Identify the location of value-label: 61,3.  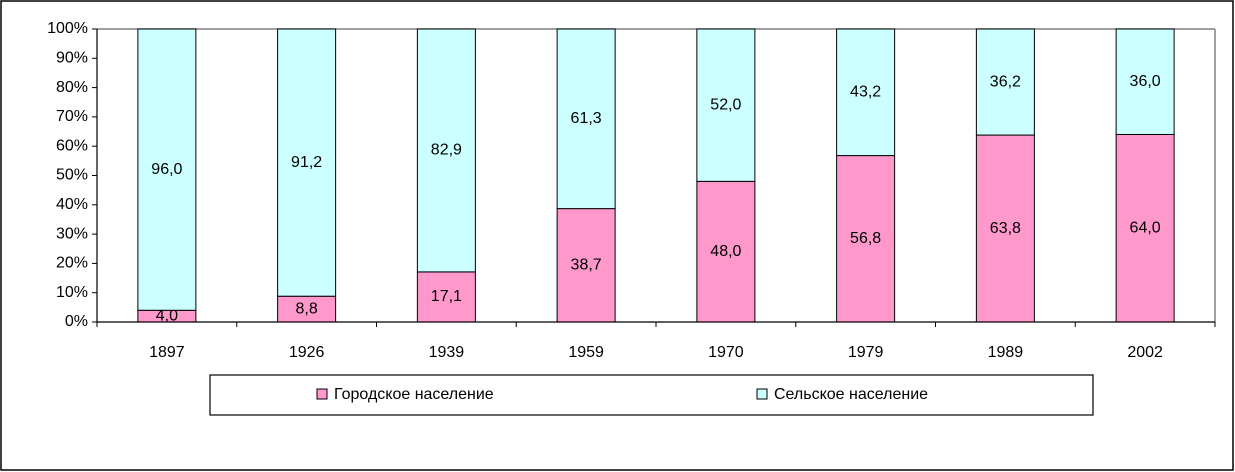
(586, 118).